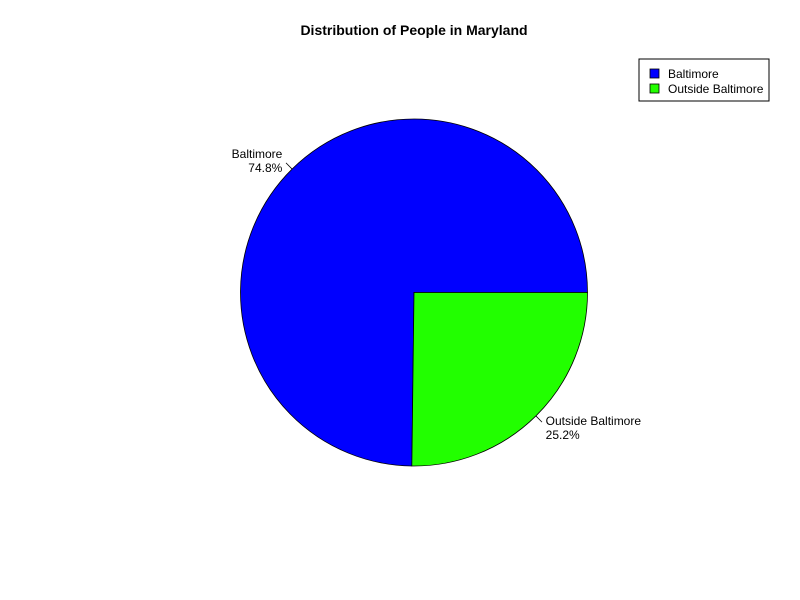 This screenshot has width=800, height=600. I want to click on legend-box, so click(704, 80).